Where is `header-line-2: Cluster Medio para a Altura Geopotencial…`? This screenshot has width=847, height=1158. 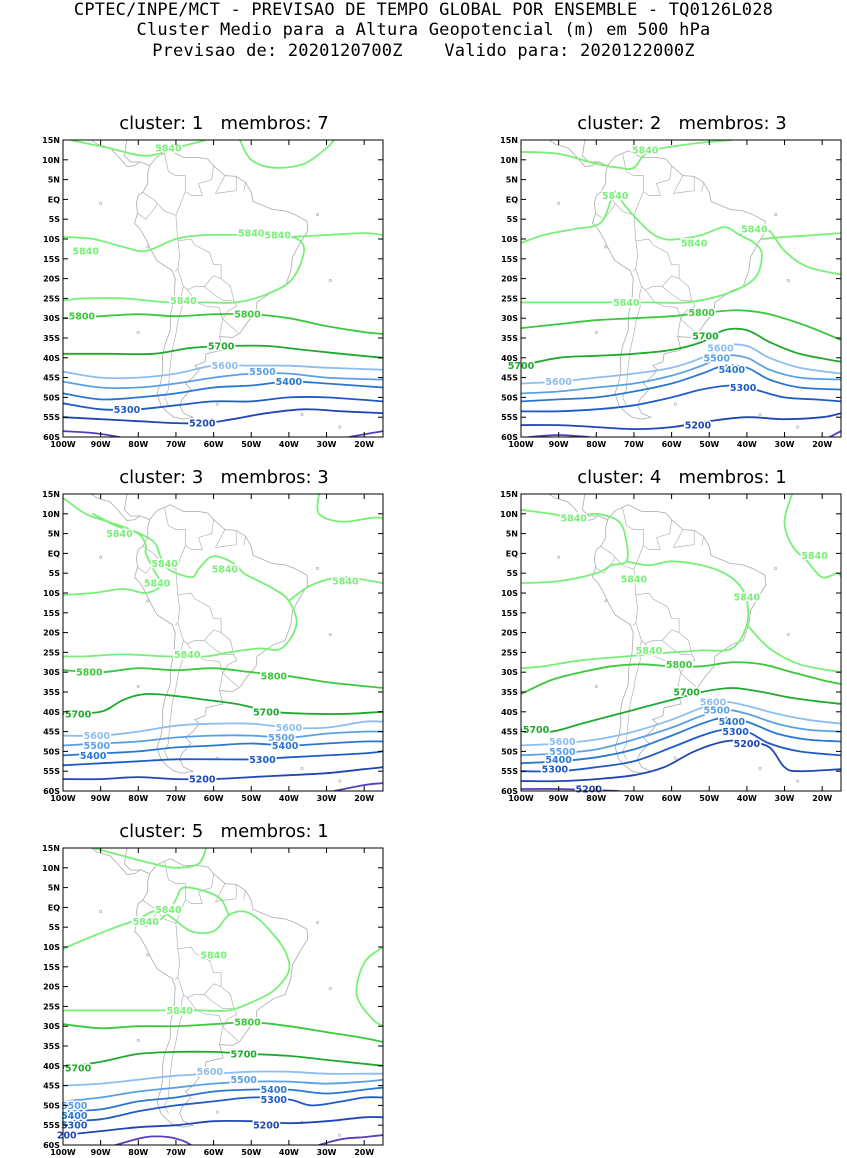 header-line-2: Cluster Medio para a Altura Geopotencial… is located at coordinates (423, 30).